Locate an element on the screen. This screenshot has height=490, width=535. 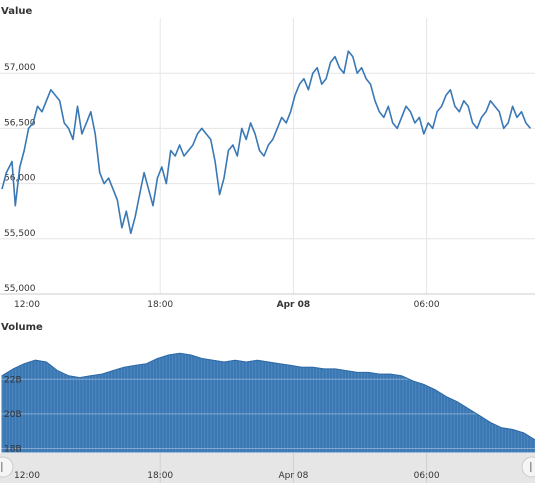
navigator-left-handle is located at coordinates (7, 467).